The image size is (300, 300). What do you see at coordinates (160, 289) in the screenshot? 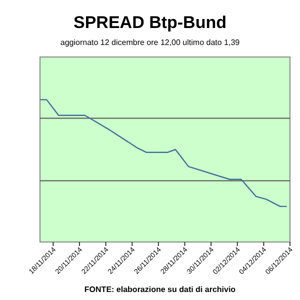
I see `source-note: FONTE: elaborazione su dati di archivio` at bounding box center [160, 289].